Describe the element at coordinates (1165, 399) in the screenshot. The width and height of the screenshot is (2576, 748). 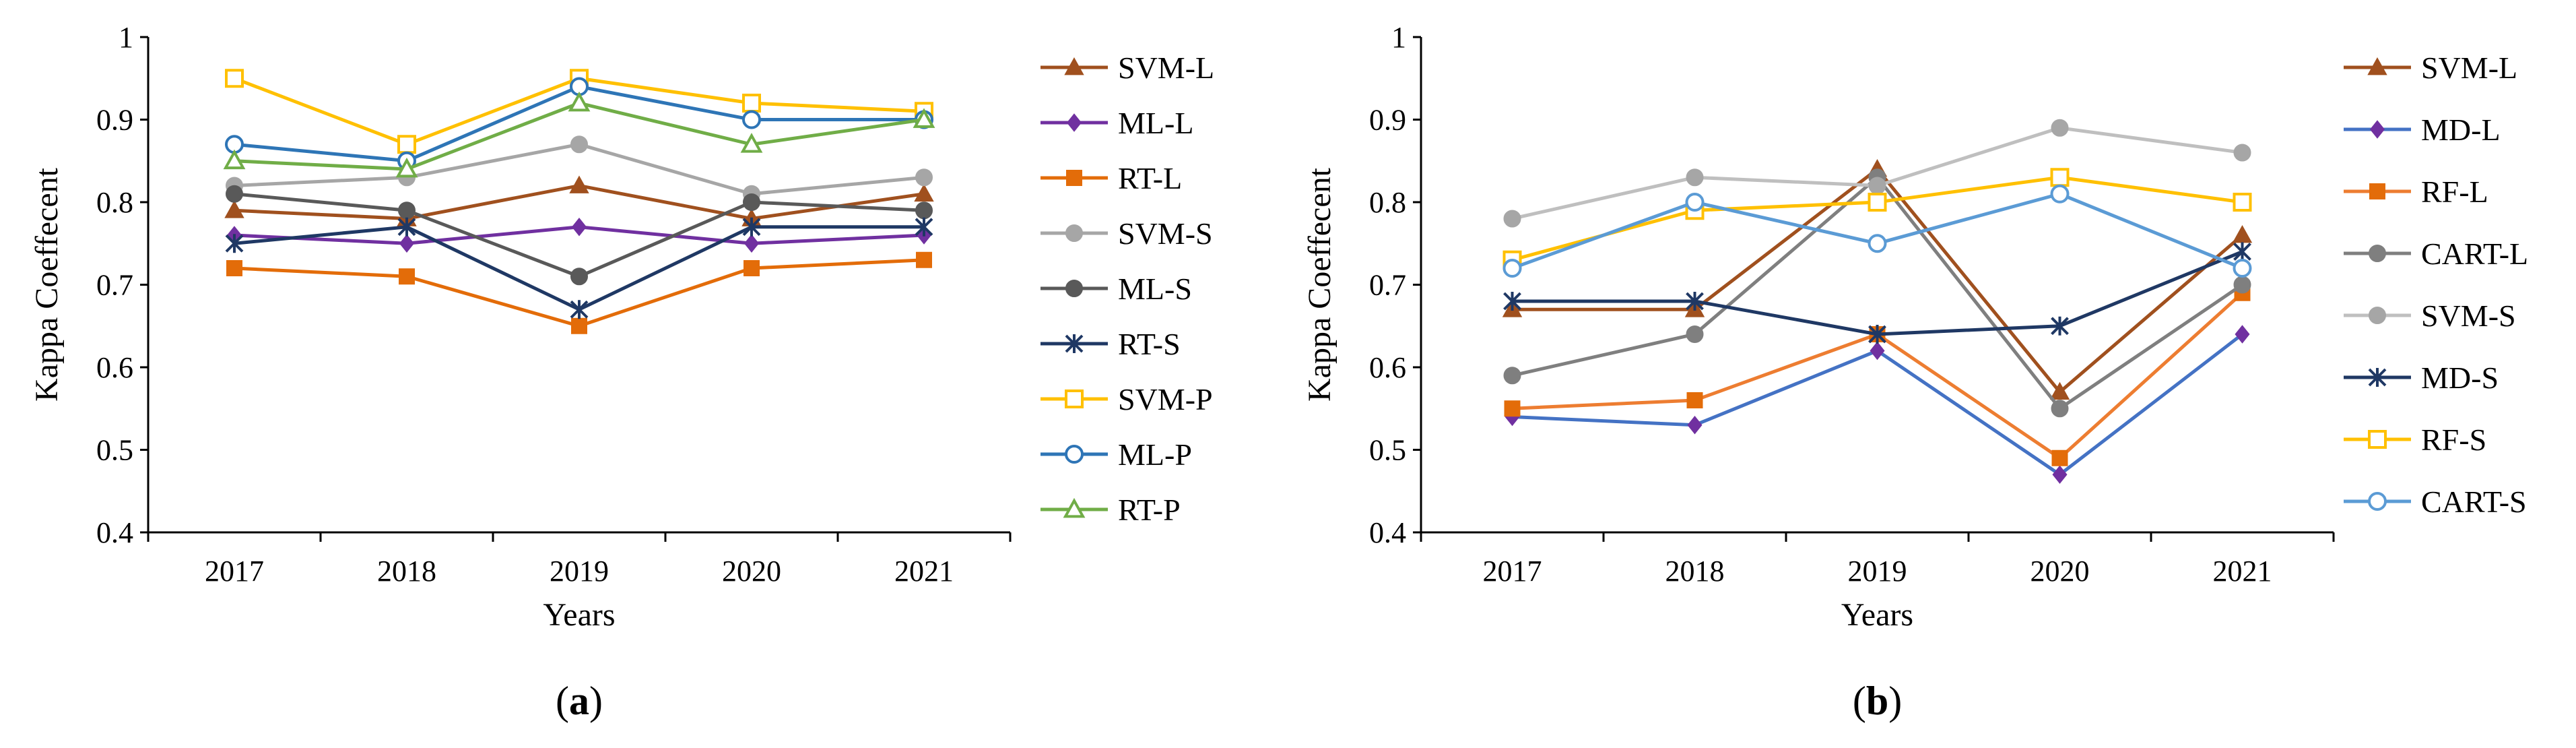
I see `legend-label: SVM-P` at that location.